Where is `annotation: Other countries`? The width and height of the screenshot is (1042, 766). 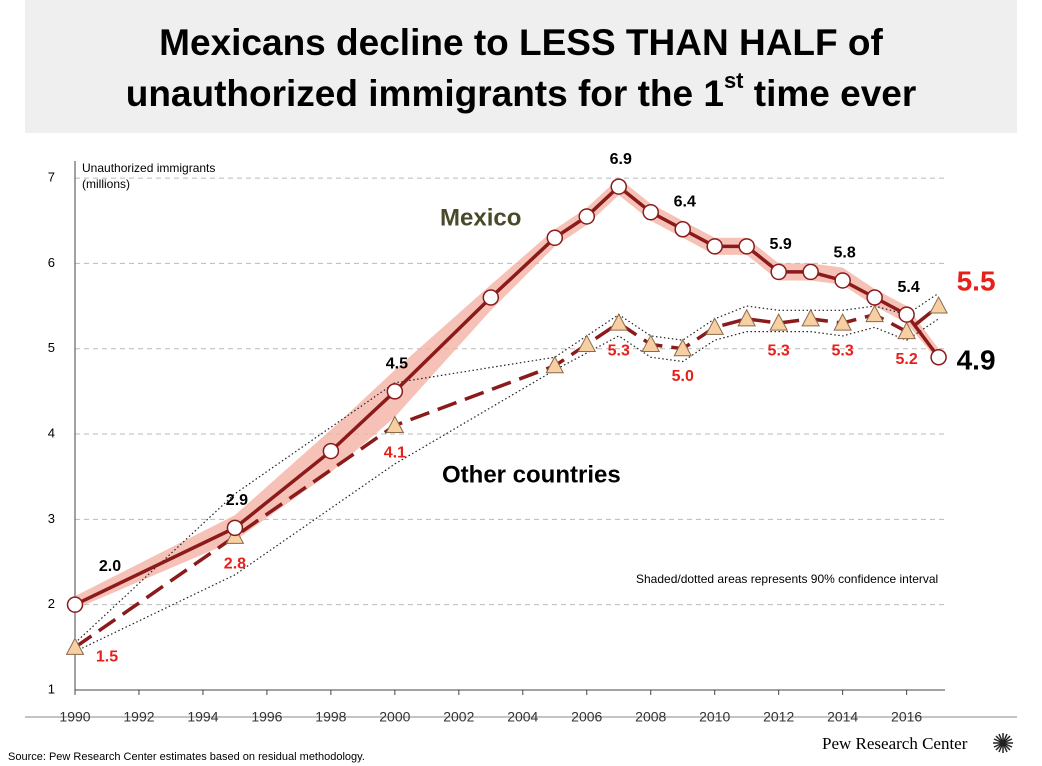 annotation: Other countries is located at coordinates (531, 474).